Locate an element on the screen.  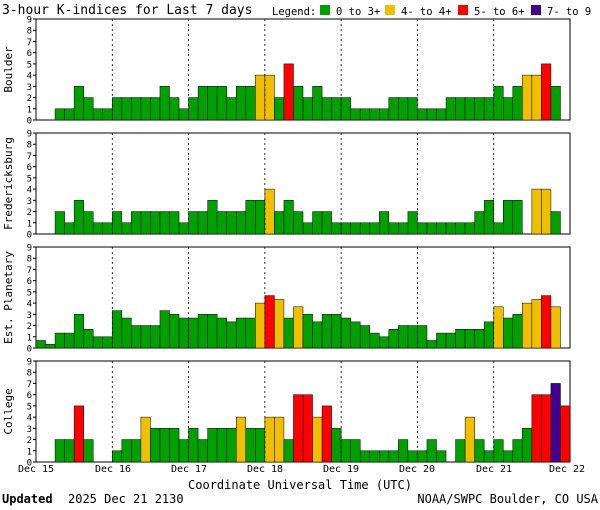
y-tick-label: 6 is located at coordinates (29, 282).